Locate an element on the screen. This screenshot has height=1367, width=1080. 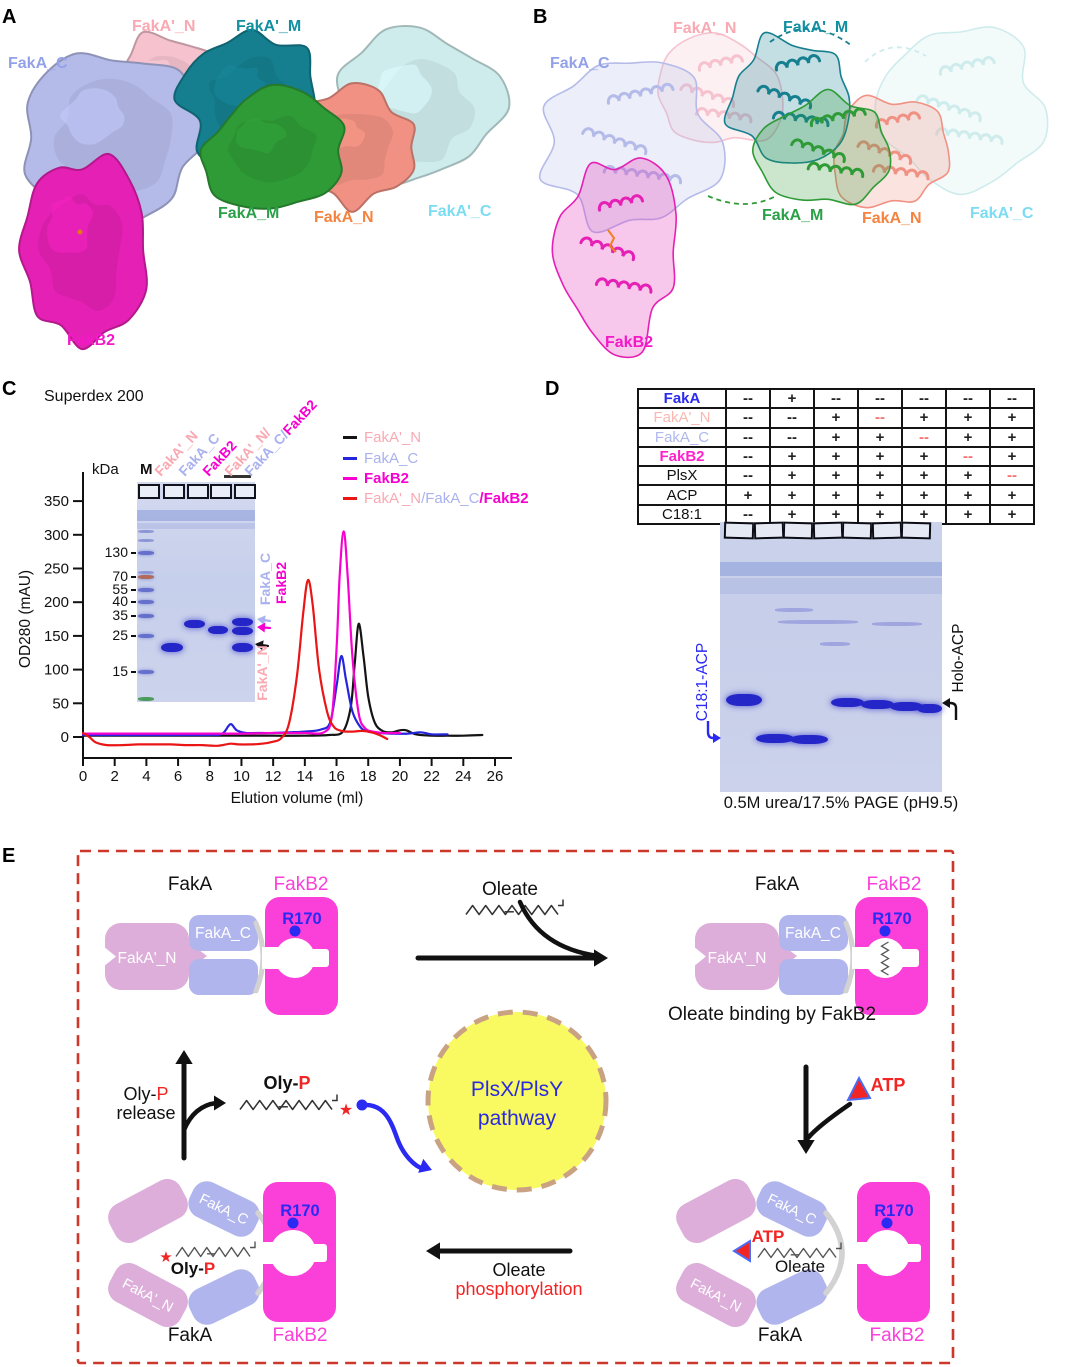
y-tick-label: 100 is located at coordinates (56, 670).